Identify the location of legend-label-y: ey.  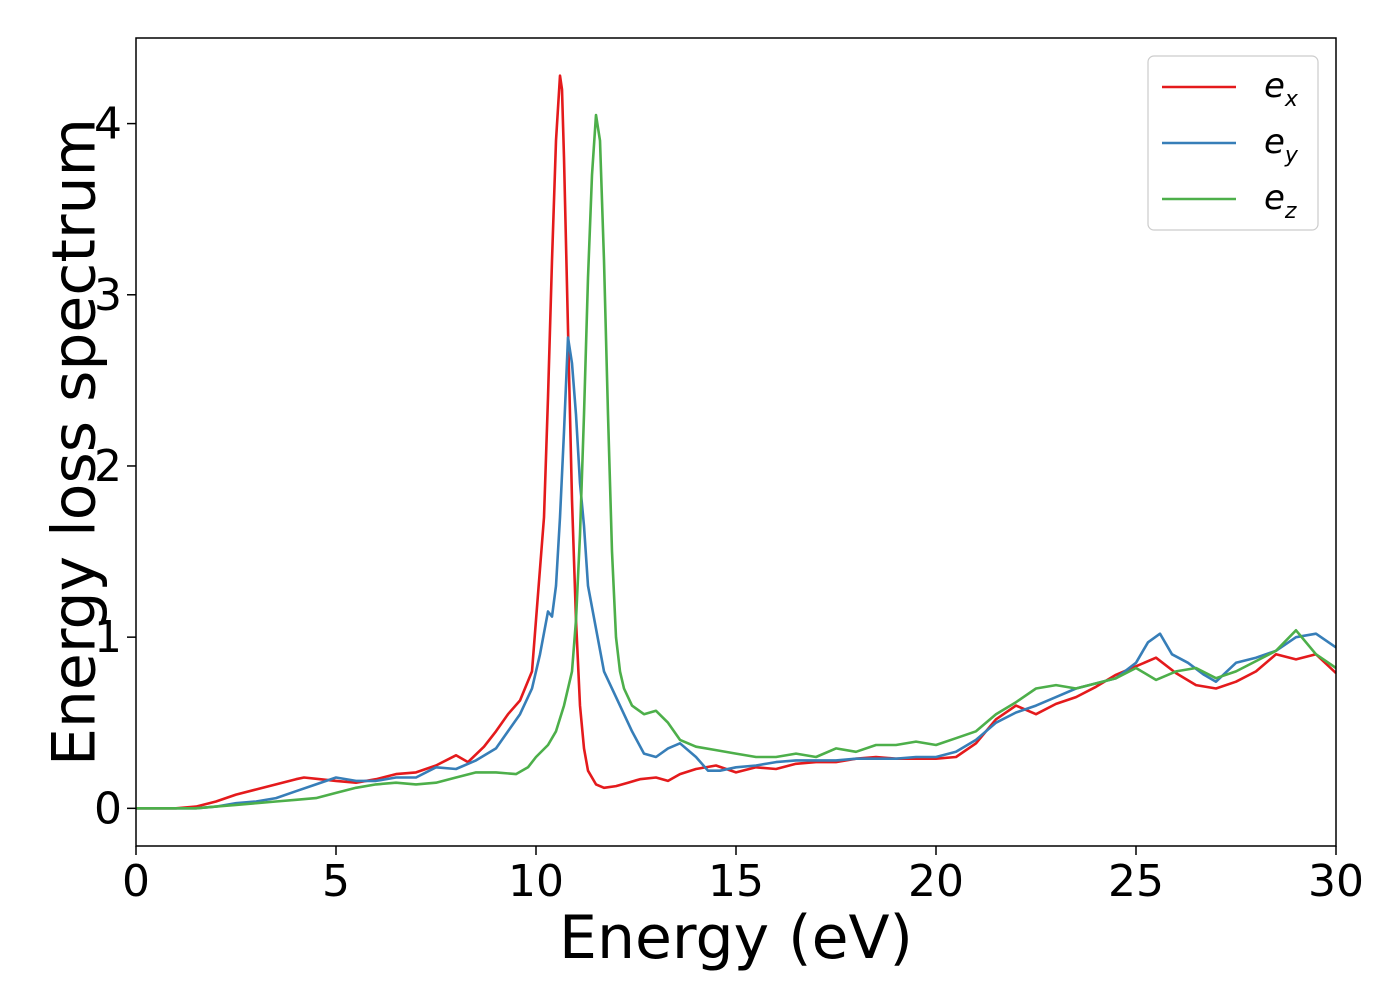
(1281, 145).